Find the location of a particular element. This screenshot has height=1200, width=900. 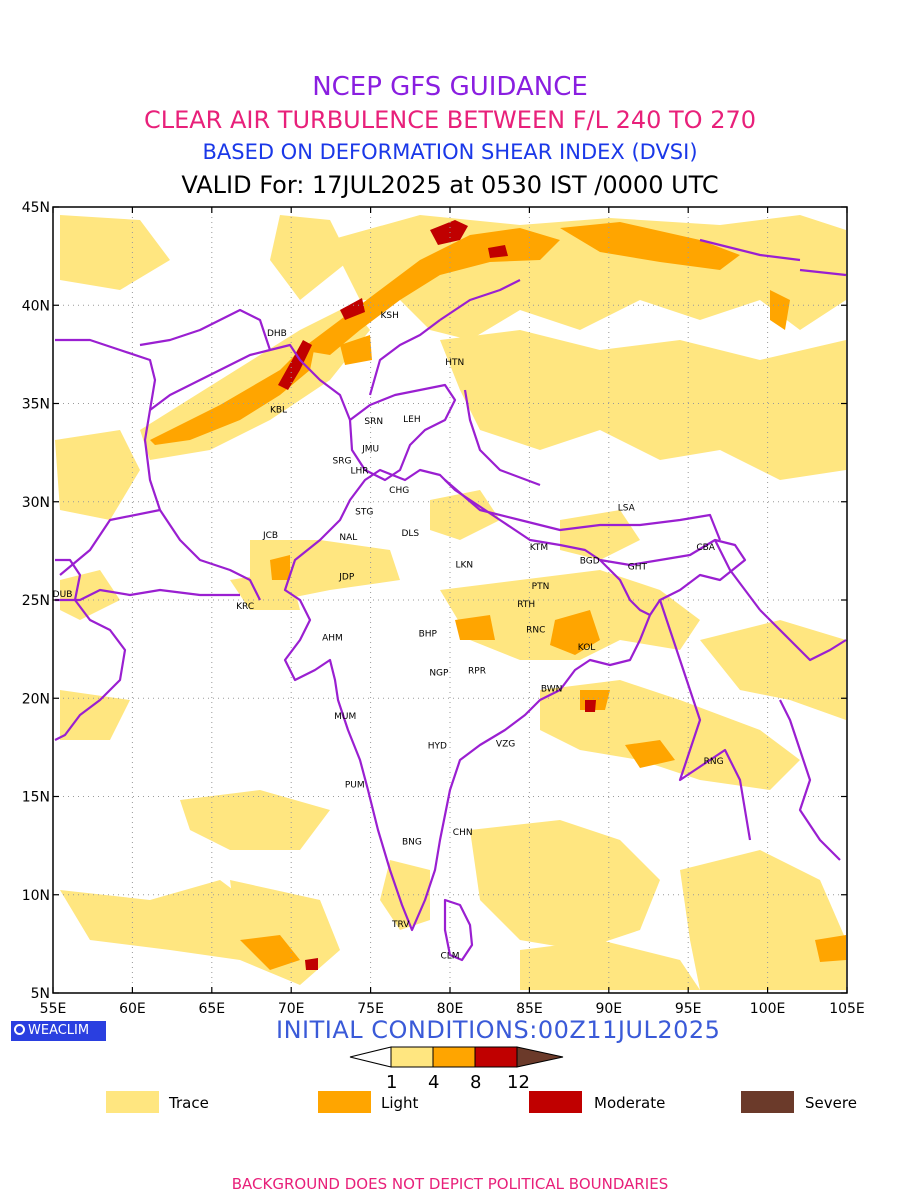

station-label-rpr: RPR is located at coordinates (477, 672).